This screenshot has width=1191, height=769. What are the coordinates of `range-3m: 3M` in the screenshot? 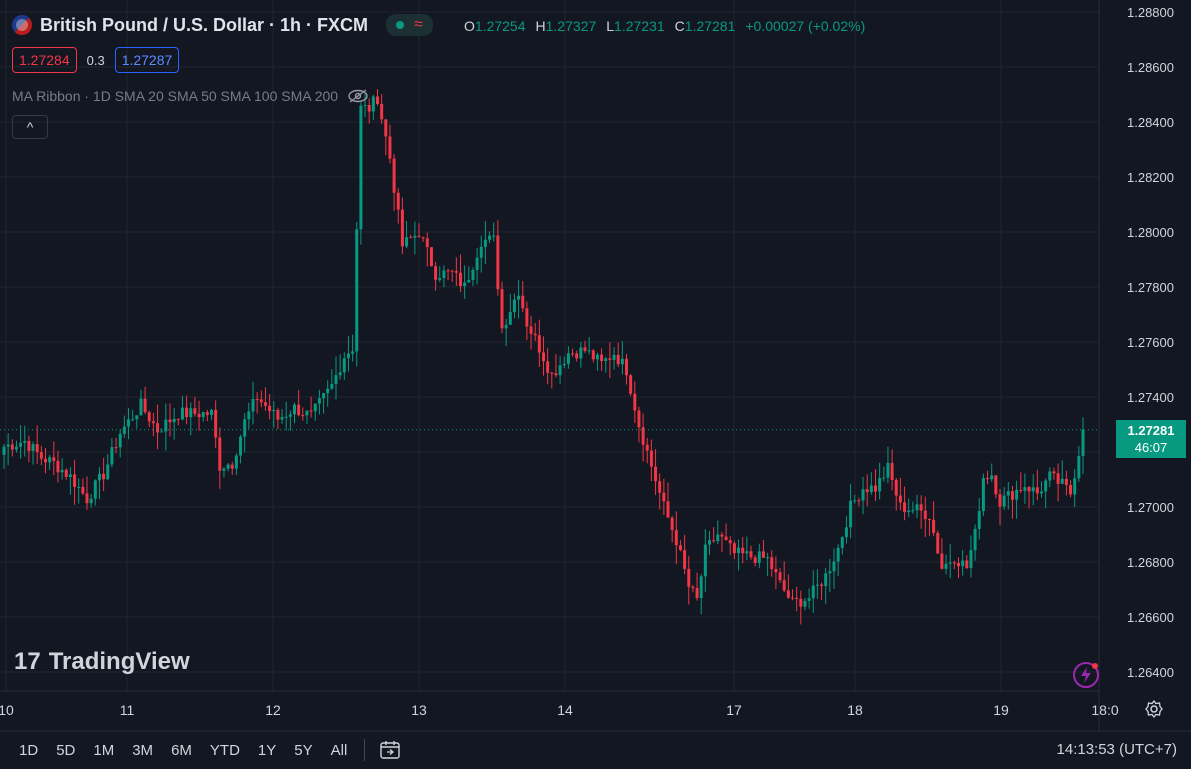 It's located at (143, 750).